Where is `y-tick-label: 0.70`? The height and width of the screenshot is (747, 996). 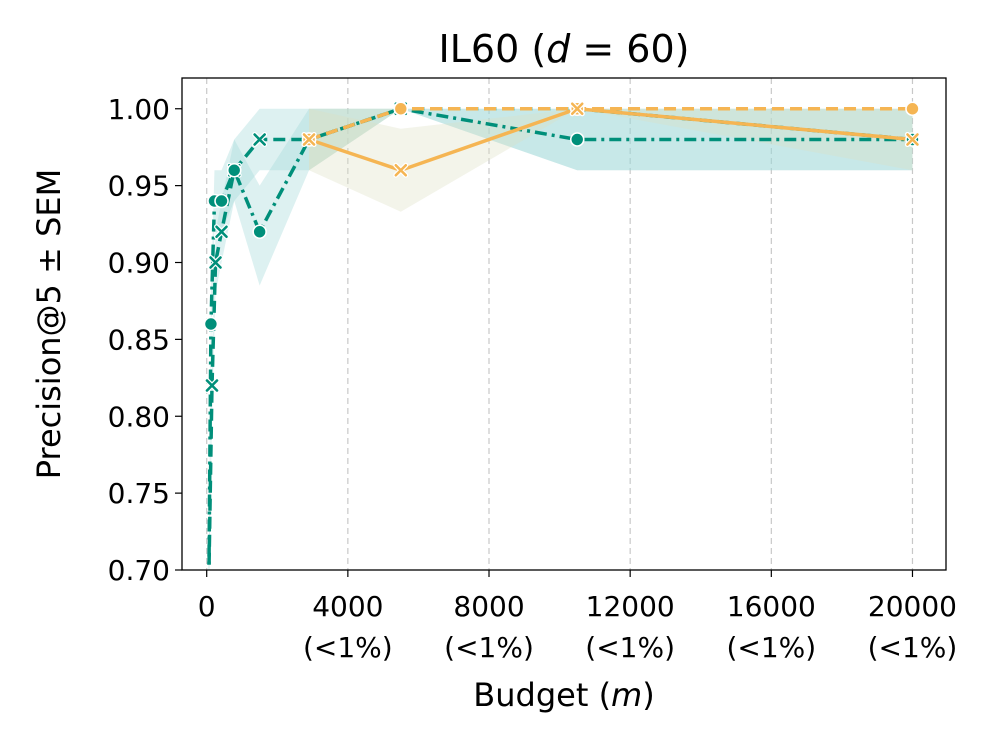 y-tick-label: 0.70 is located at coordinates (139, 570).